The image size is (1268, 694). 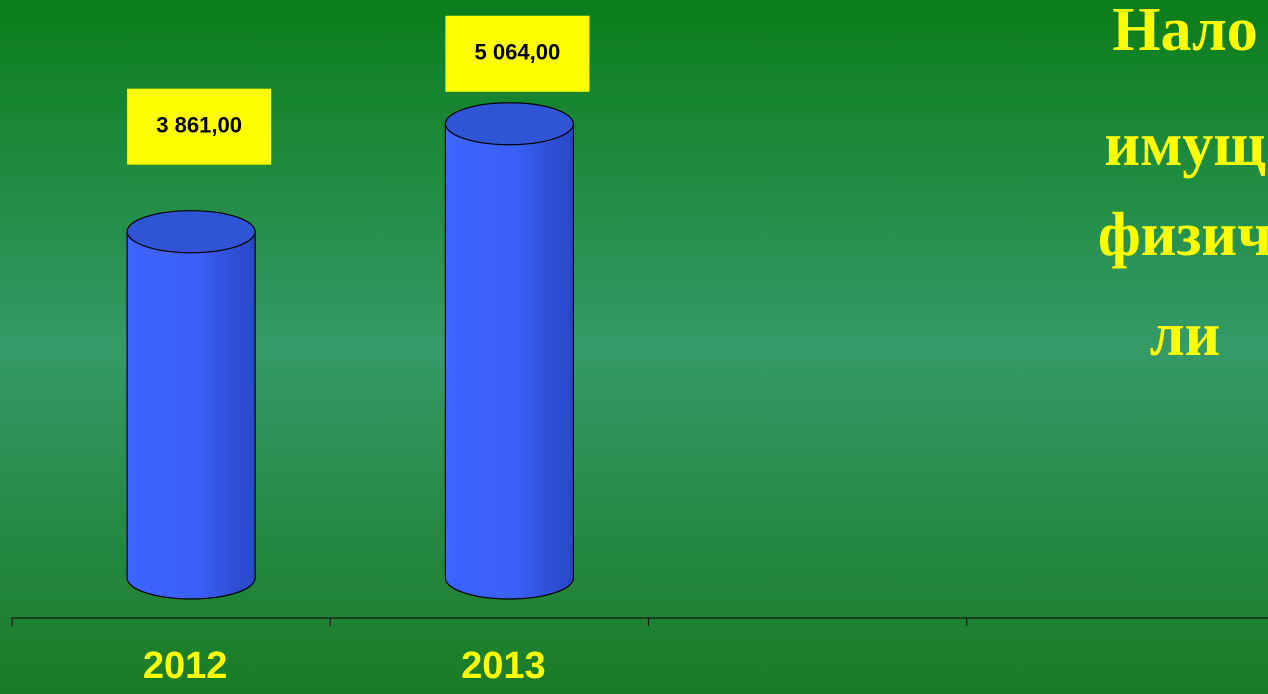 I want to click on value-label: 3 861,00, so click(x=199, y=124).